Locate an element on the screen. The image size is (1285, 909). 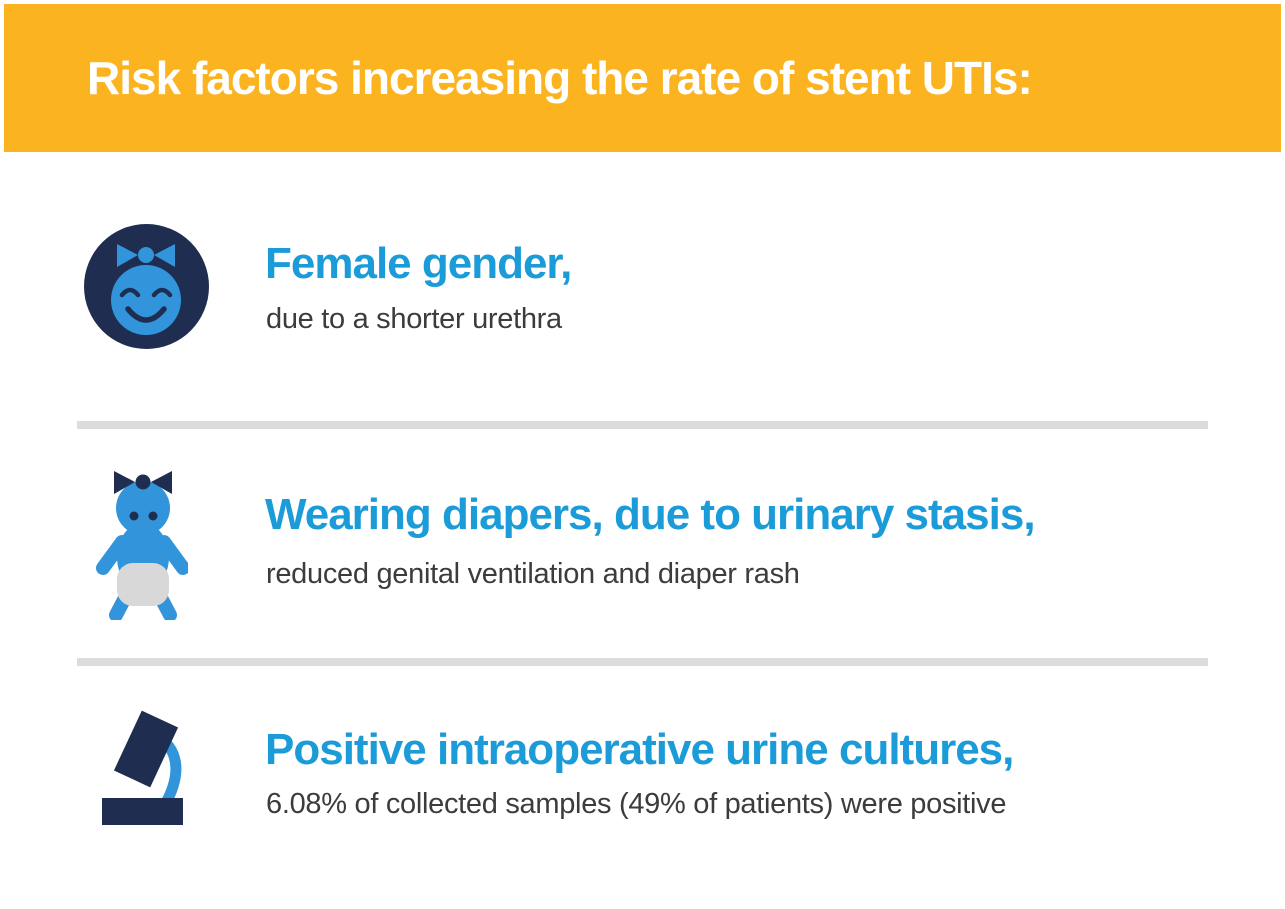
smile is located at coordinates (146, 314).